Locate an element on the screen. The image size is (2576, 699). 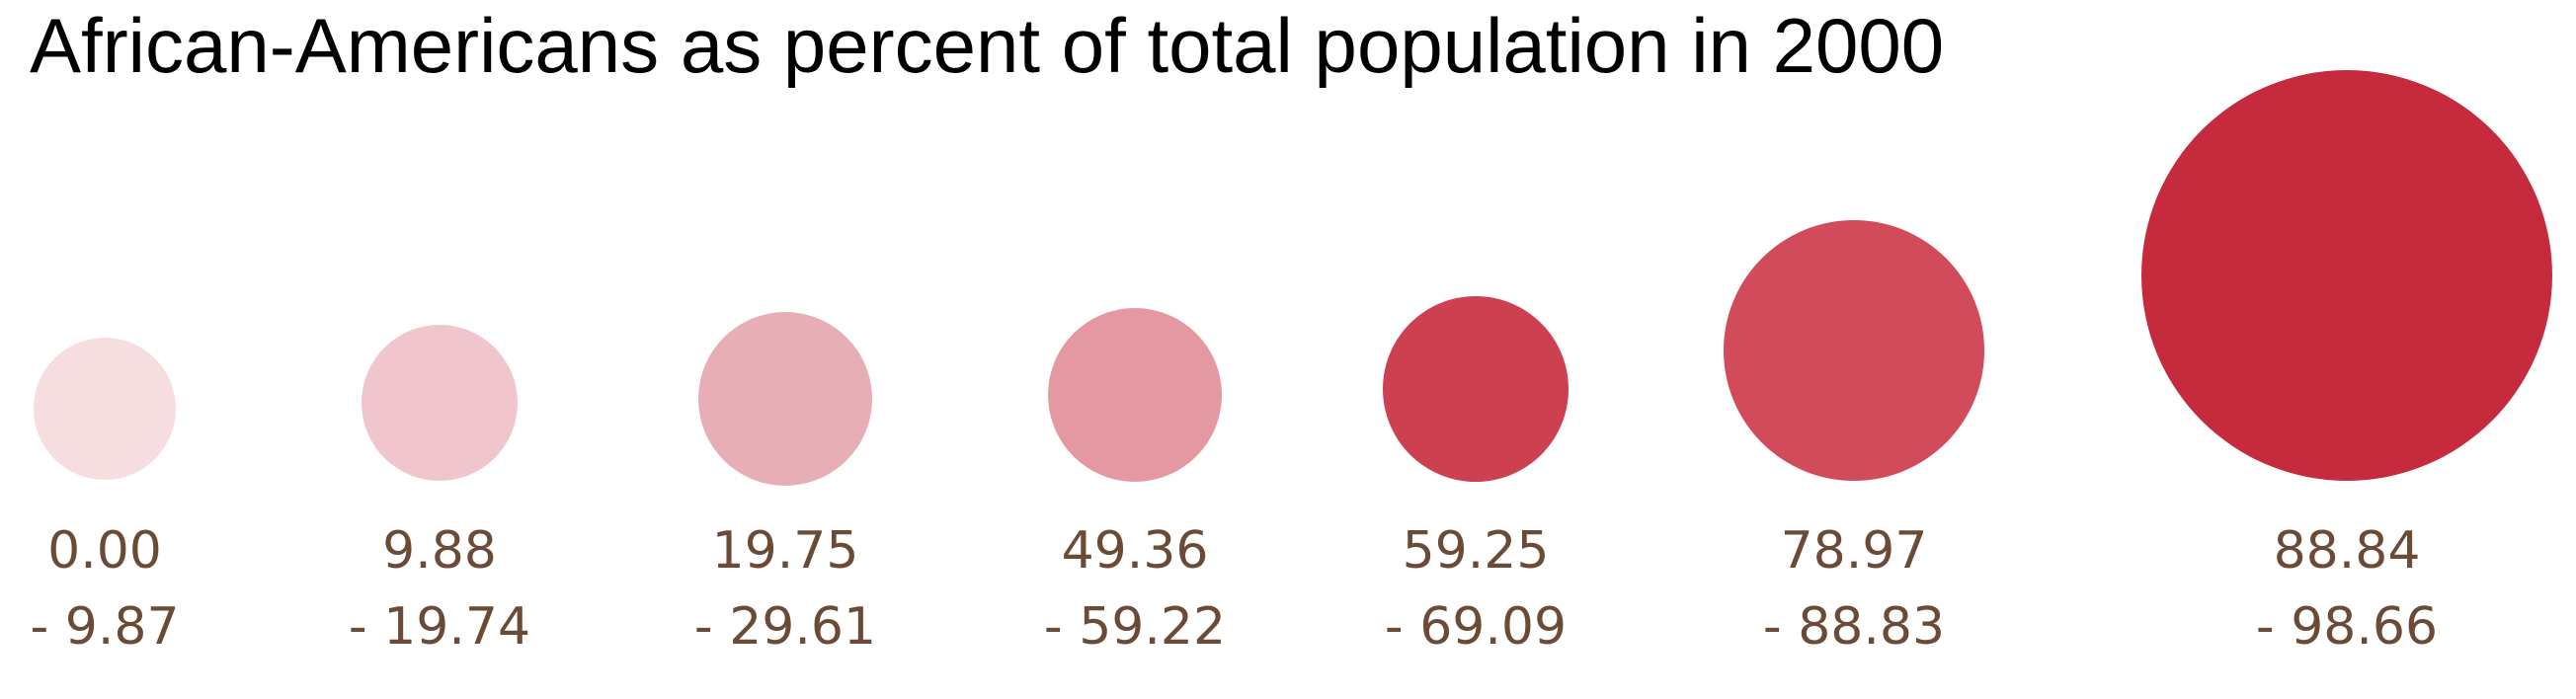
range-from-label-6: 78.97 is located at coordinates (1854, 551).